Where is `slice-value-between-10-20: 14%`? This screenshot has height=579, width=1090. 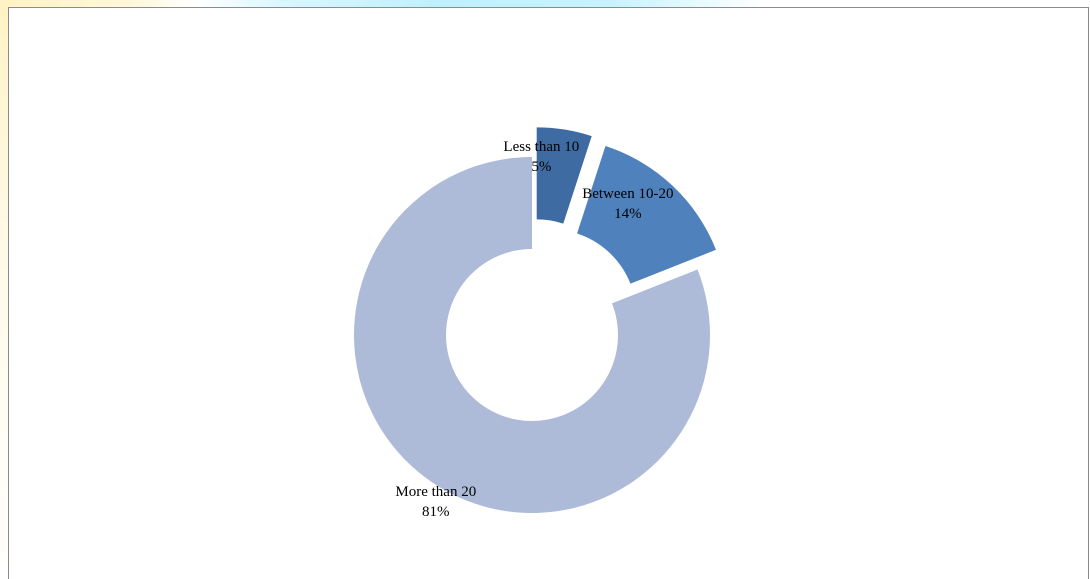 slice-value-between-10-20: 14% is located at coordinates (628, 214).